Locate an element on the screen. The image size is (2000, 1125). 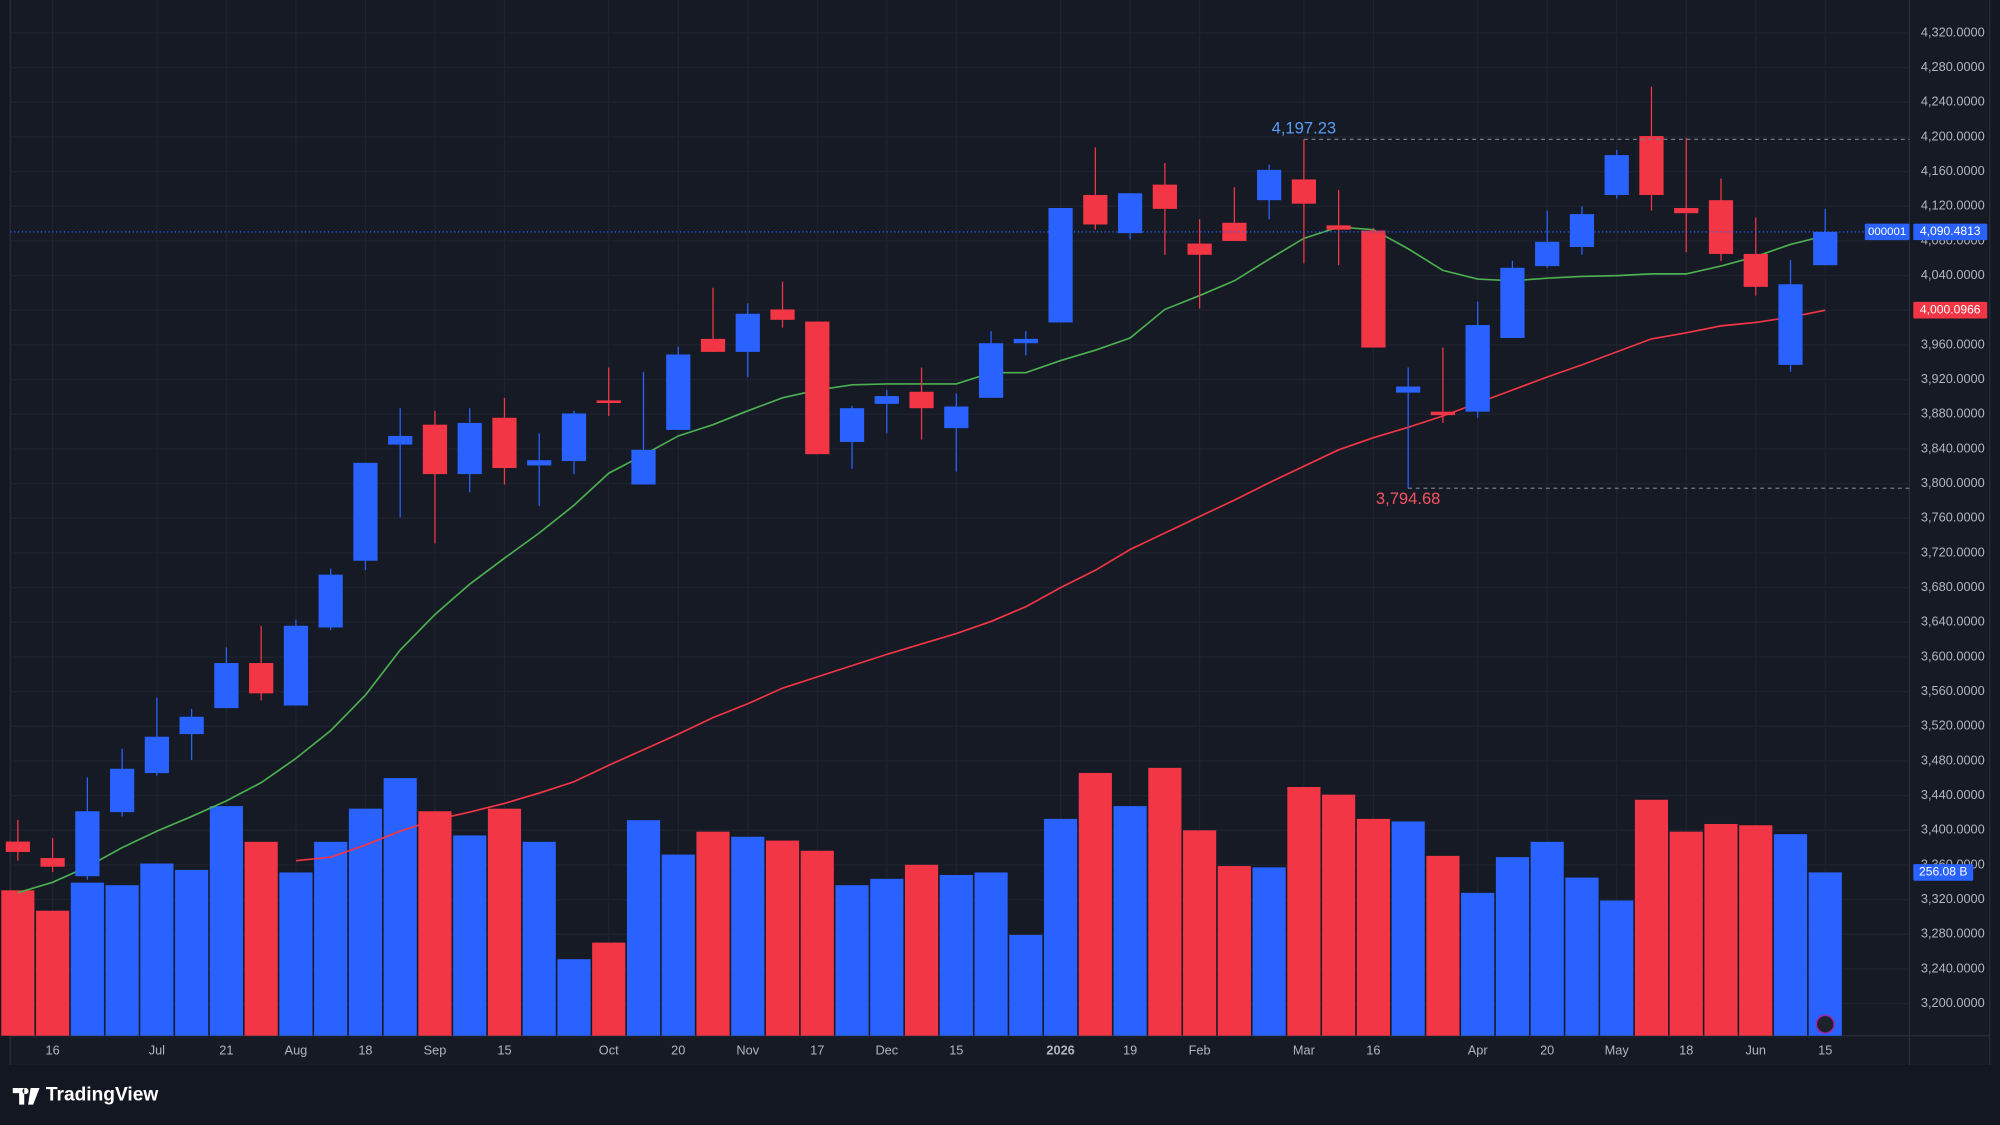
x-tick-label: 19 is located at coordinates (1130, 1049).